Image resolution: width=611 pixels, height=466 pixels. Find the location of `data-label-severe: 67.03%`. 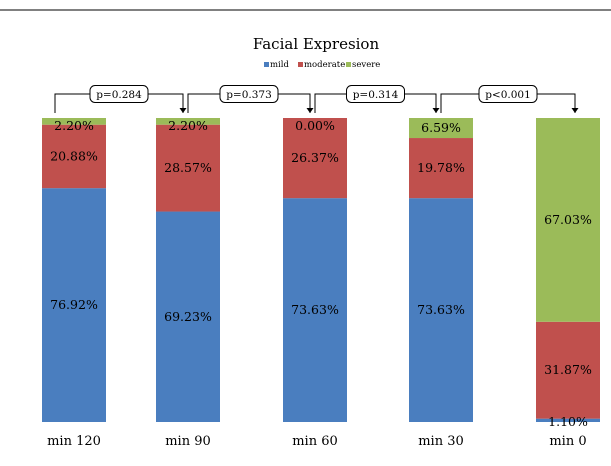

data-label-severe: 67.03% is located at coordinates (568, 219).